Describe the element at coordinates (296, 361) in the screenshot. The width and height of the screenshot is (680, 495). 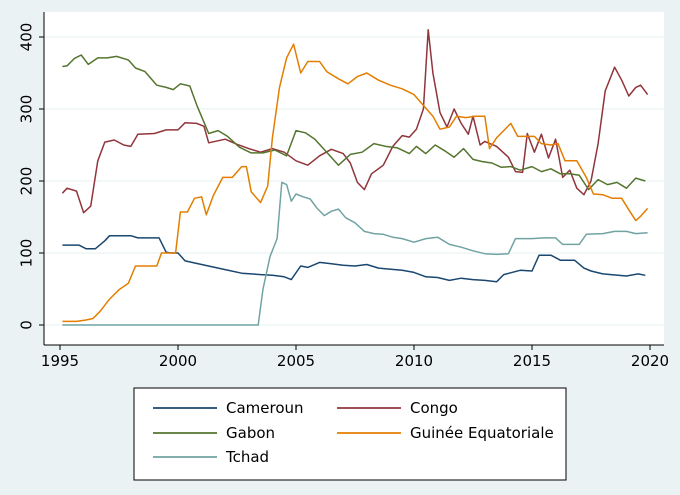
I see `x-tick-label-2: 2005` at that location.